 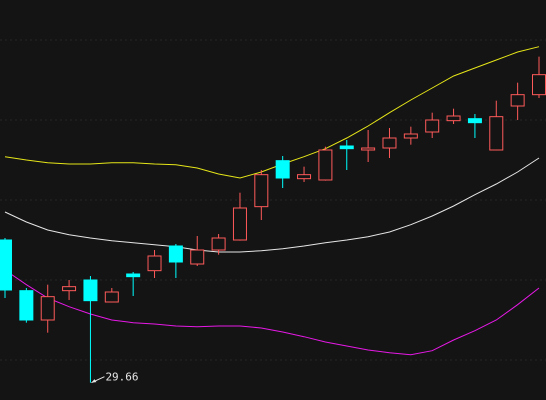 I want to click on annotation-label: 29.66, so click(x=121, y=377).